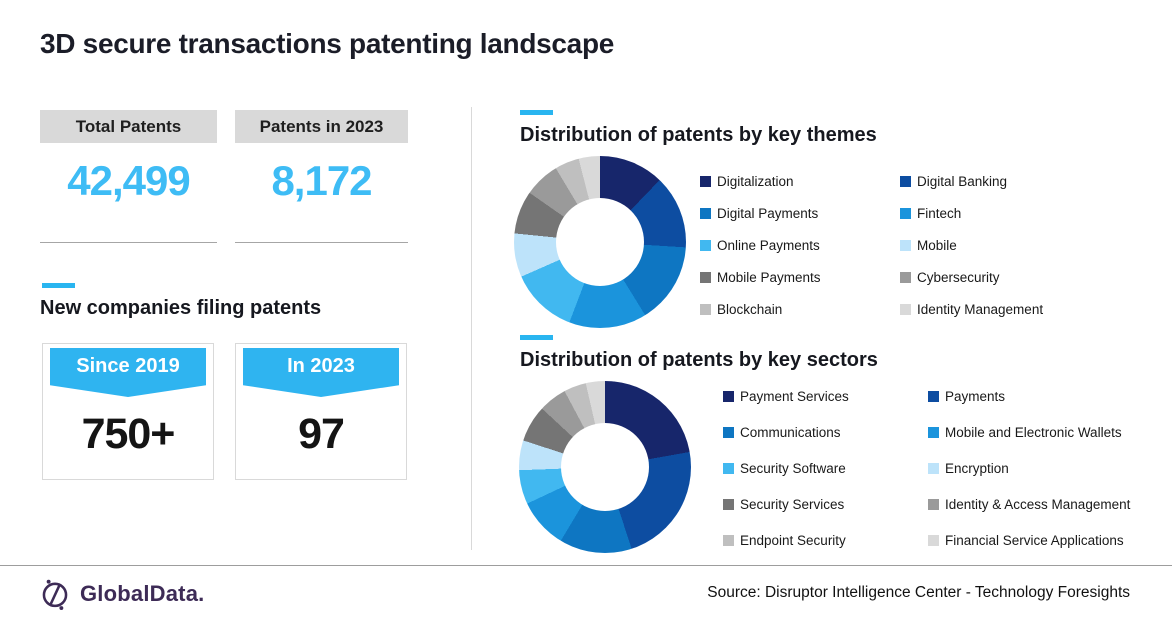 This screenshot has height=628, width=1172. Describe the element at coordinates (793, 540) in the screenshot. I see `legend-label: Endpoint Security` at that location.